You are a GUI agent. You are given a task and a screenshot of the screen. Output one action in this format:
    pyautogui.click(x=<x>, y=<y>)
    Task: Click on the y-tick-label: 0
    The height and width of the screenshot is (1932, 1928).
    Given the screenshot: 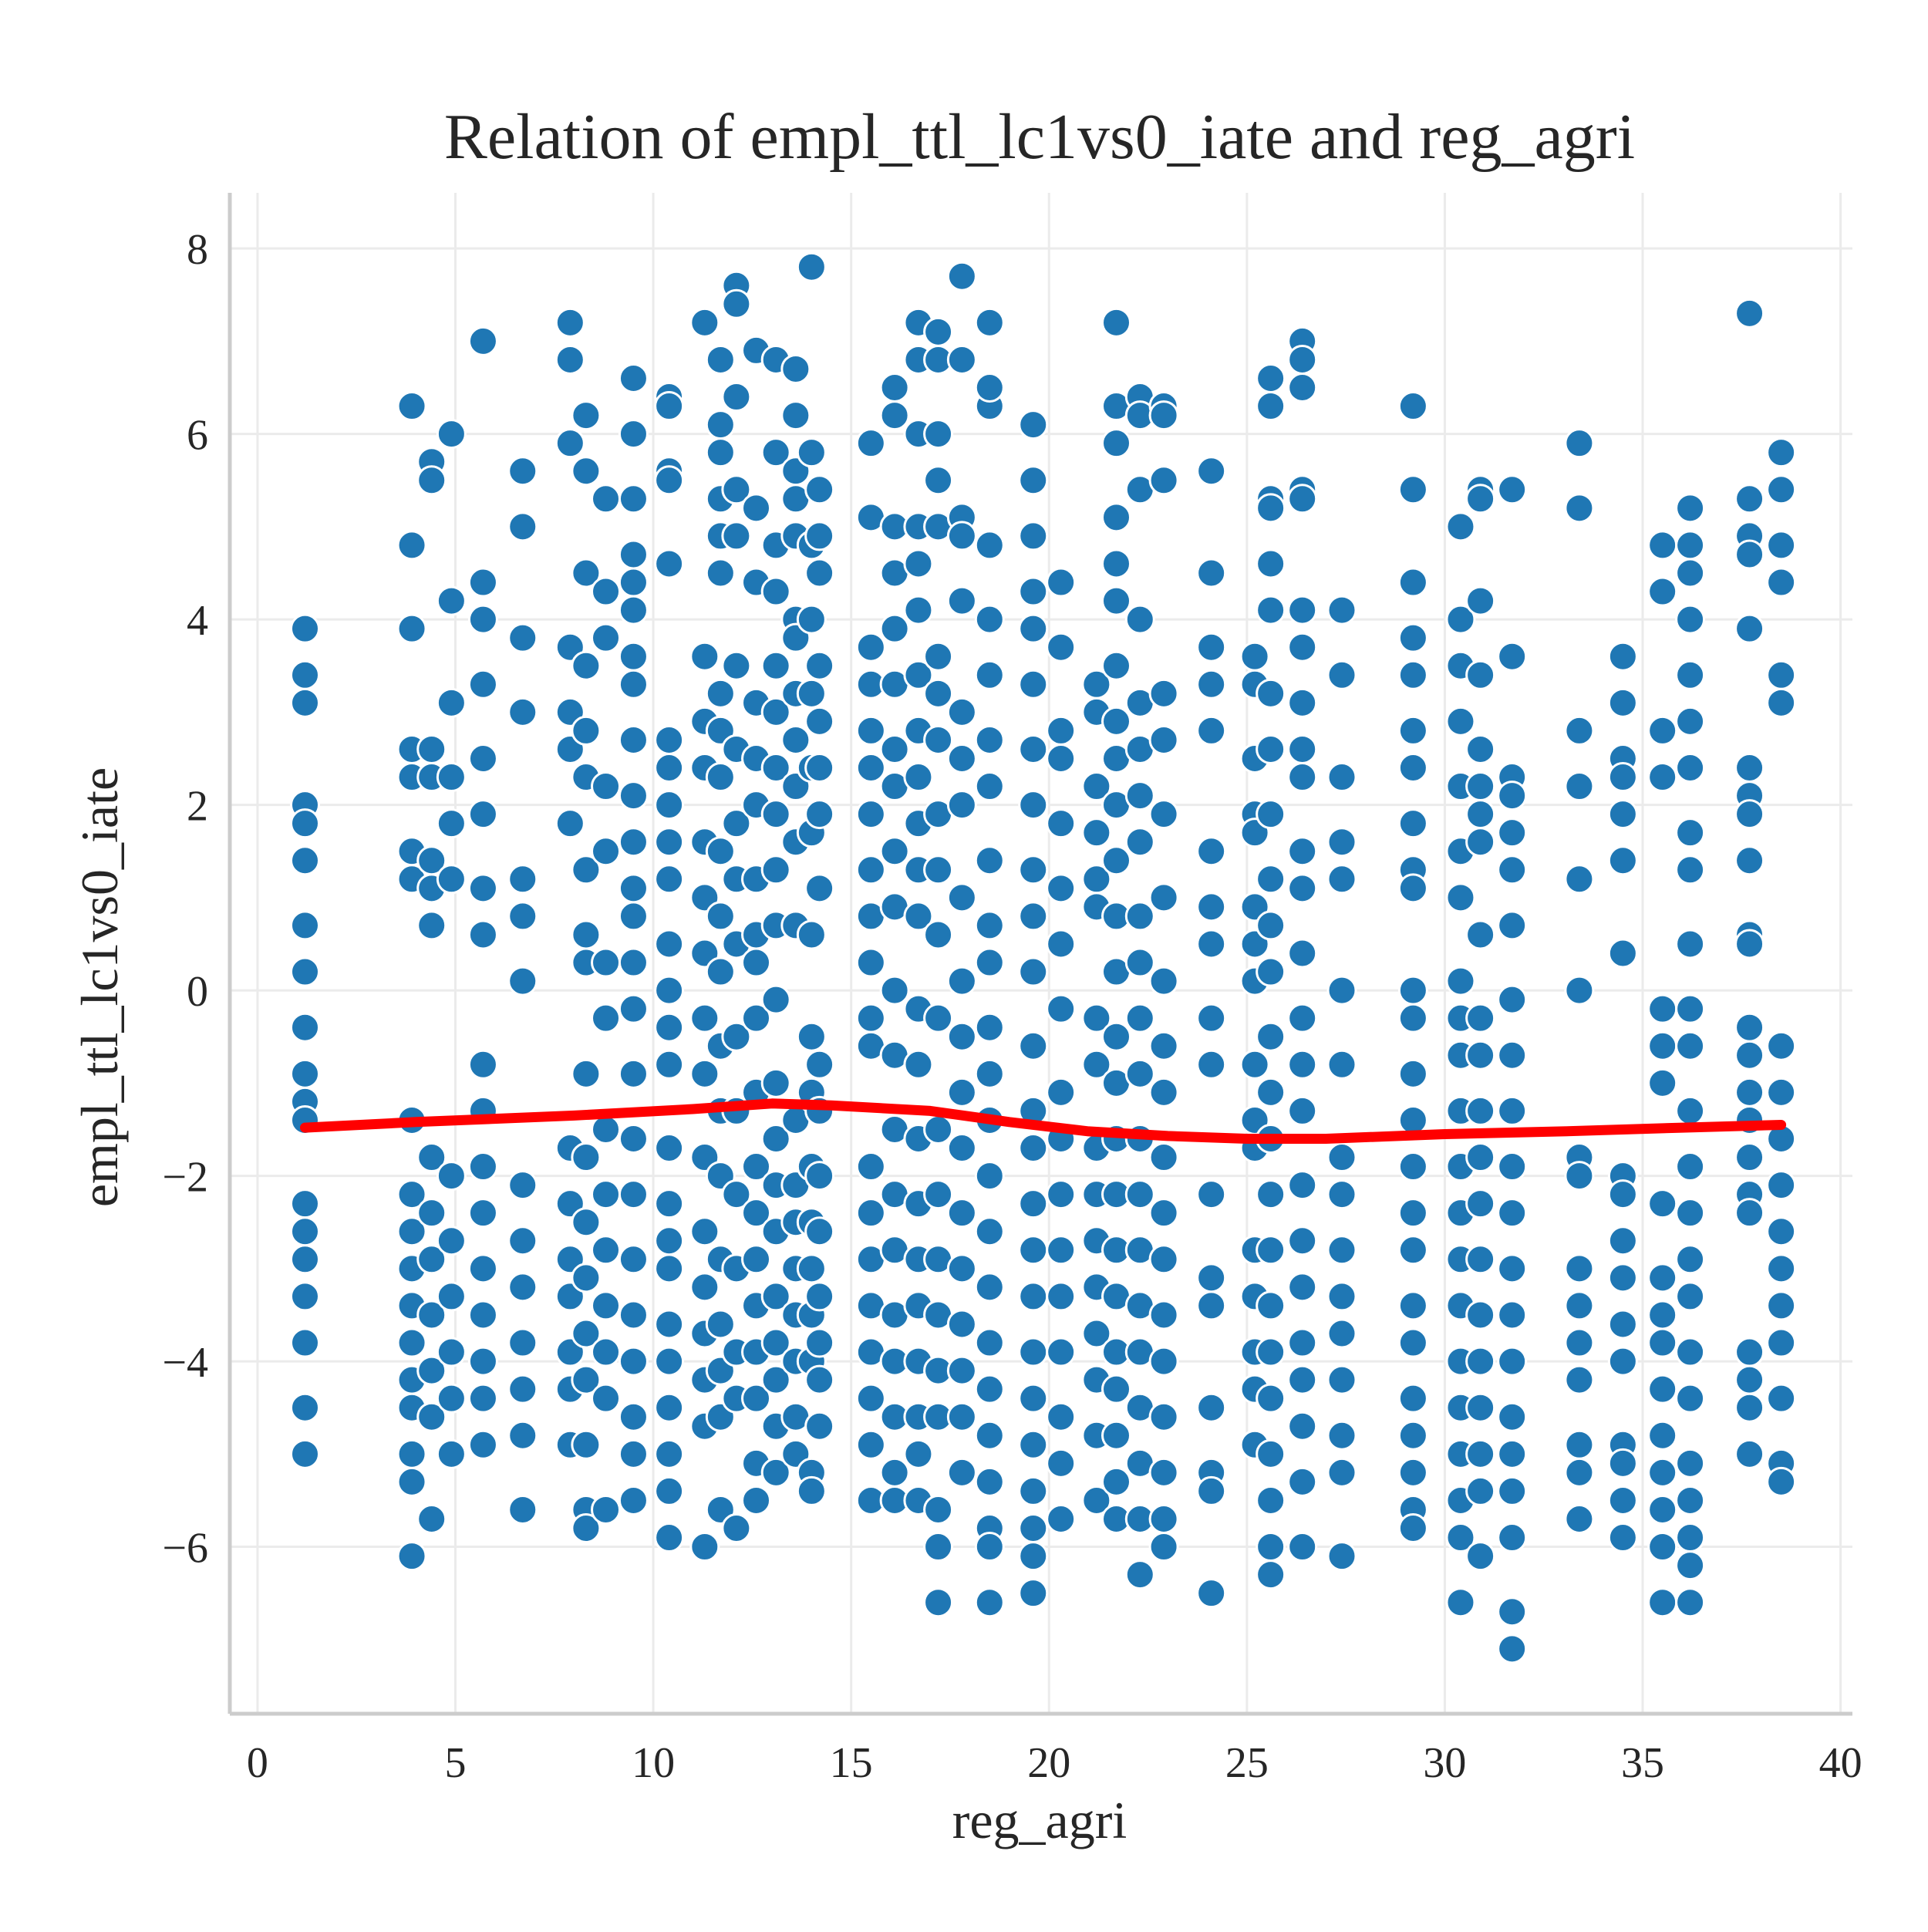 What is the action you would take?
    pyautogui.click(x=197, y=992)
    